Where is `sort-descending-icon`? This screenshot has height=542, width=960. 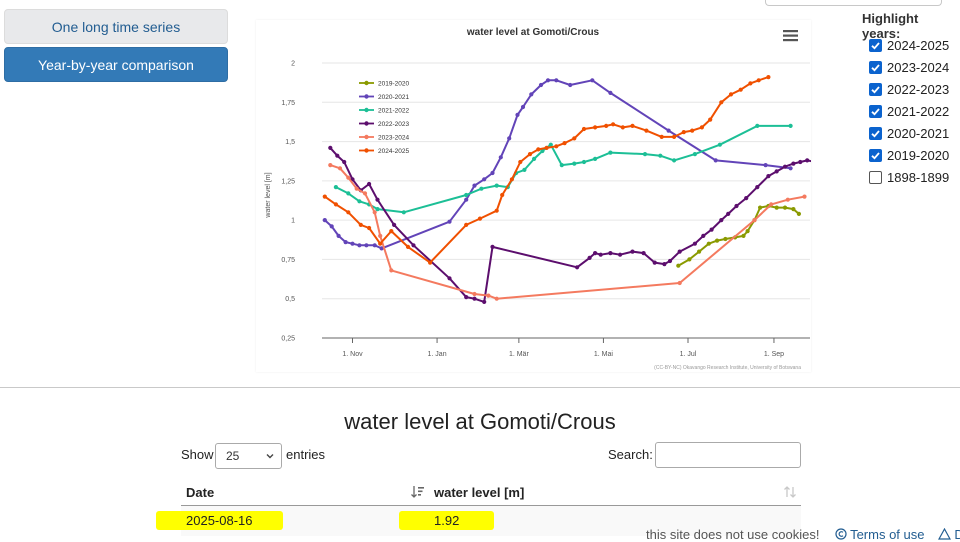
sort-descending-icon is located at coordinates (418, 492).